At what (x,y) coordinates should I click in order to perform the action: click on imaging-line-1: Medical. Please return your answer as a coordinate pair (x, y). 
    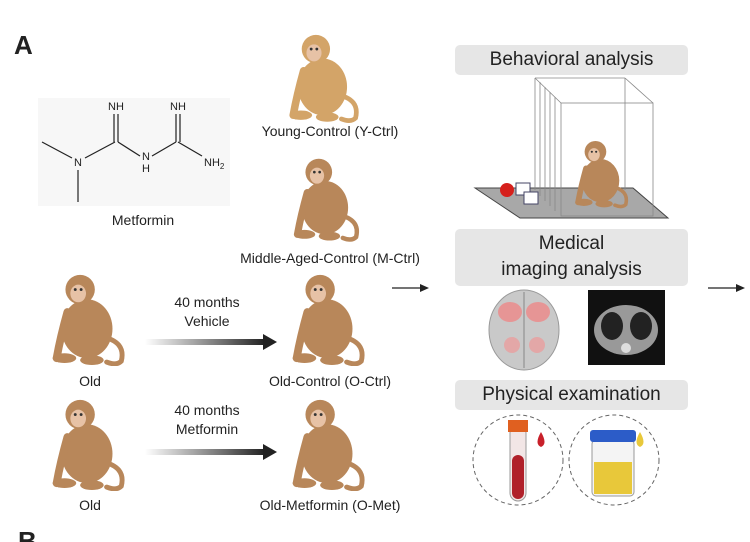
    Looking at the image, I should click on (571, 243).